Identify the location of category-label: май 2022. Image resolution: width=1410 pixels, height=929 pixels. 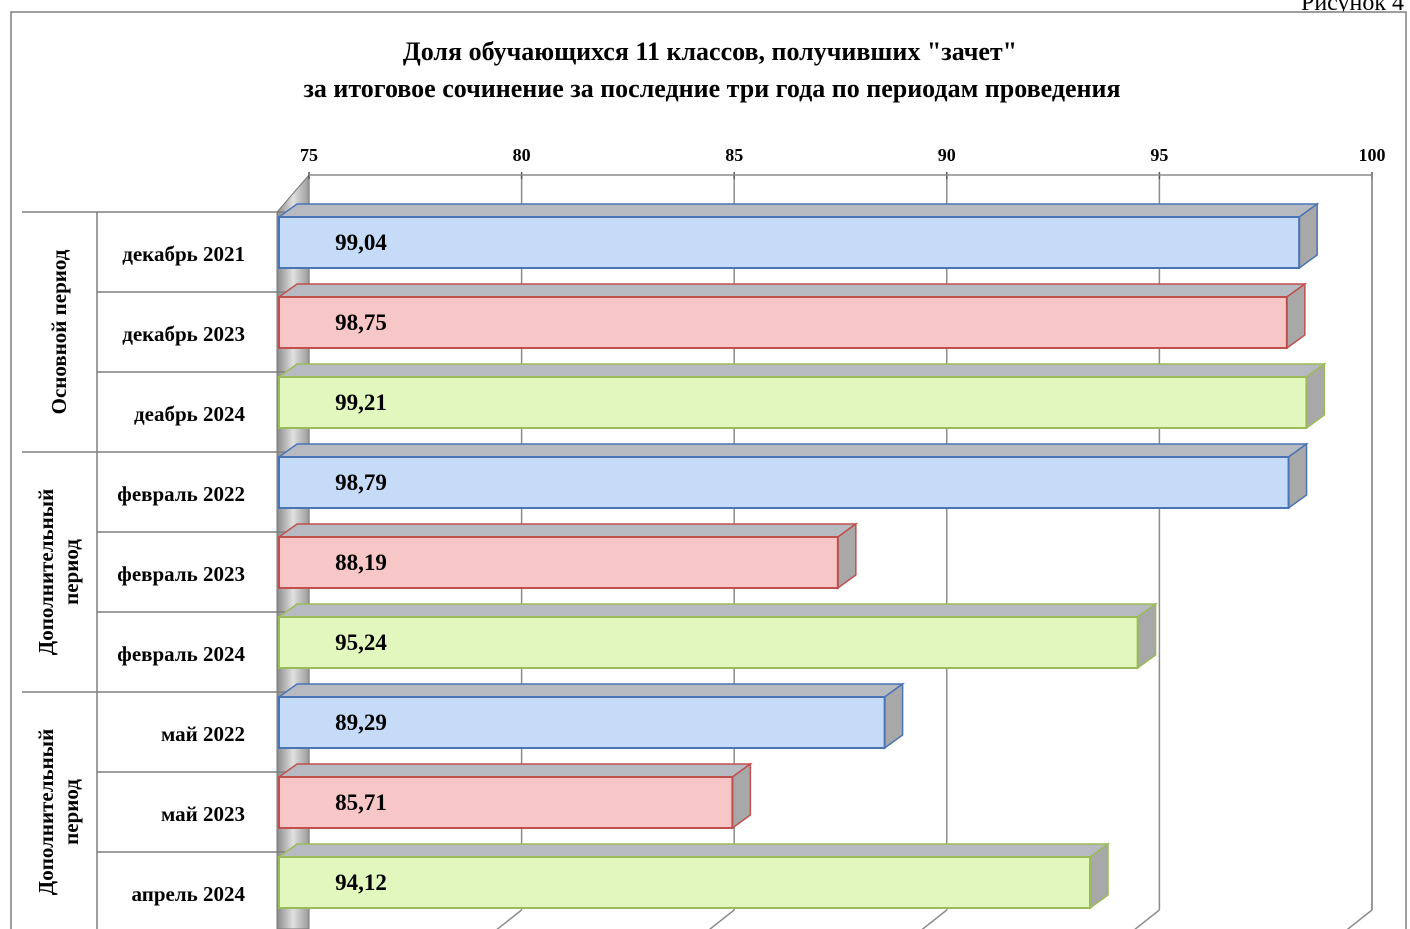
(203, 734).